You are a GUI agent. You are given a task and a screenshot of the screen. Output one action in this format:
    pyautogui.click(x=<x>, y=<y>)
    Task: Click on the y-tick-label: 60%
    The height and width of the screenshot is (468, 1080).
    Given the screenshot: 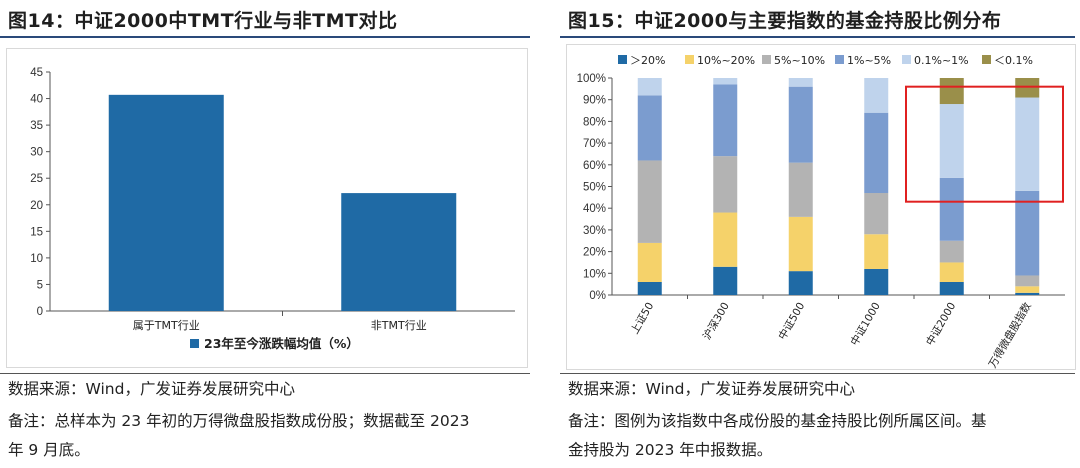 What is the action you would take?
    pyautogui.click(x=594, y=166)
    